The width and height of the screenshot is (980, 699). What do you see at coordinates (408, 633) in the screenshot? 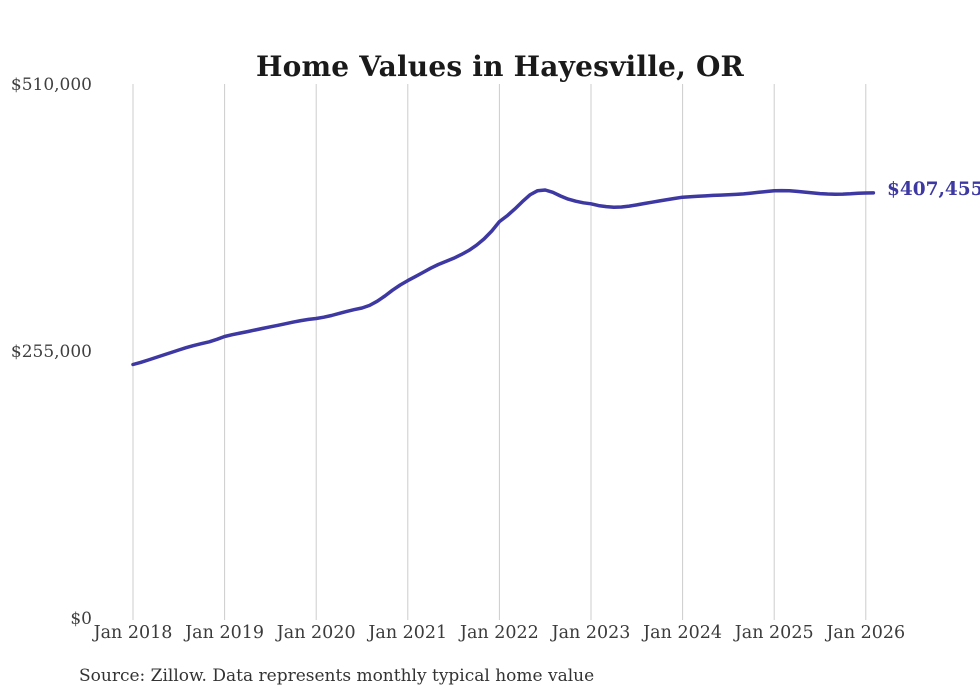
I see `x-axis-tick-label: Jan 2021` at bounding box center [408, 633].